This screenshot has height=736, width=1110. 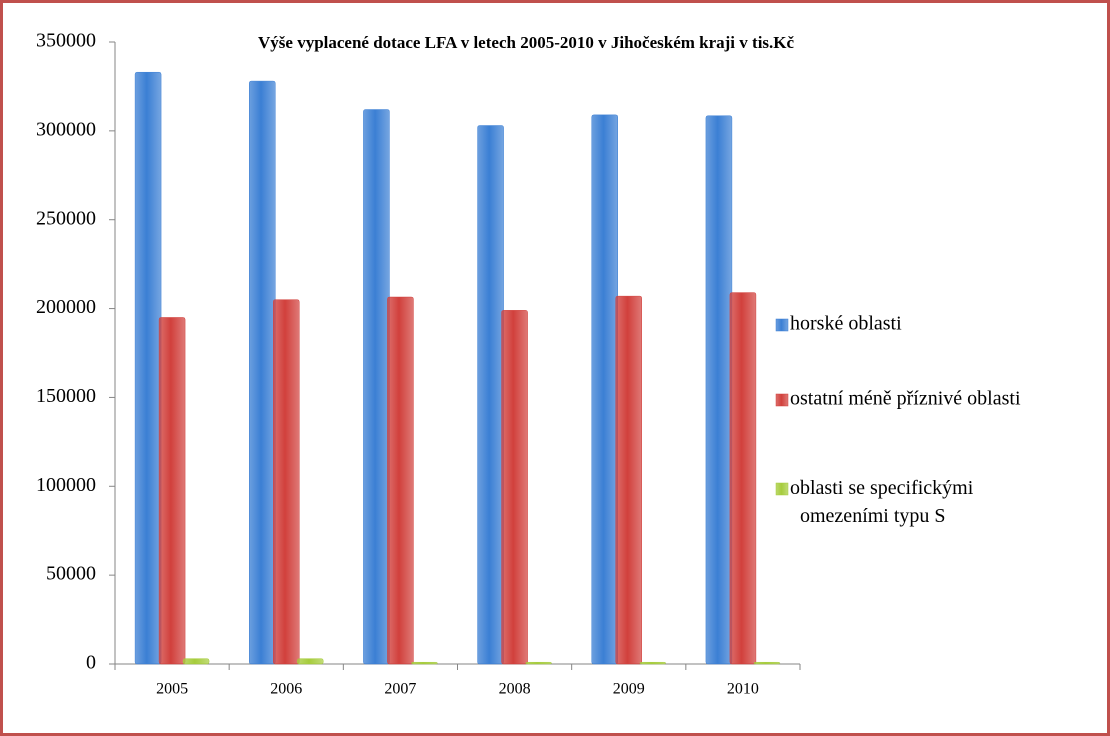 What do you see at coordinates (66, 218) in the screenshot?
I see `y-tick-label: 250000` at bounding box center [66, 218].